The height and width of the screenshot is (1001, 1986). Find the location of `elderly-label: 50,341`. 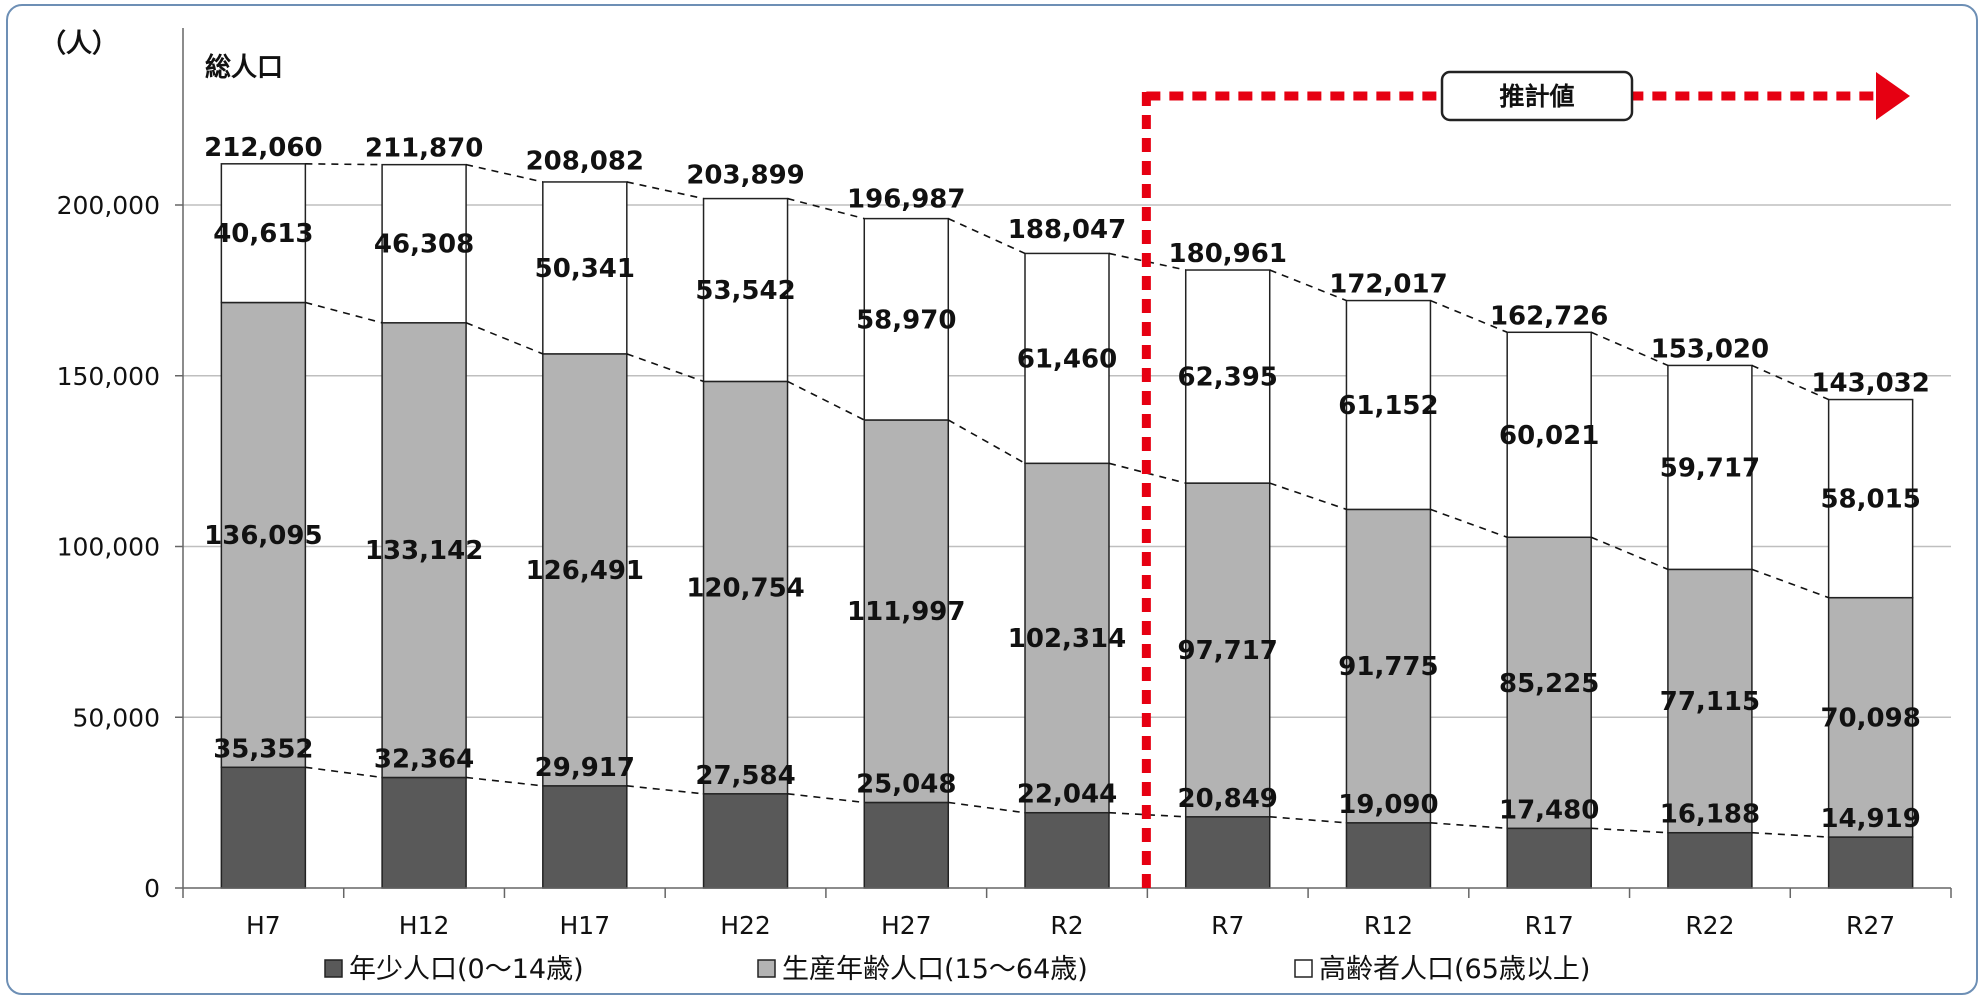

elderly-label: 50,341 is located at coordinates (585, 269).